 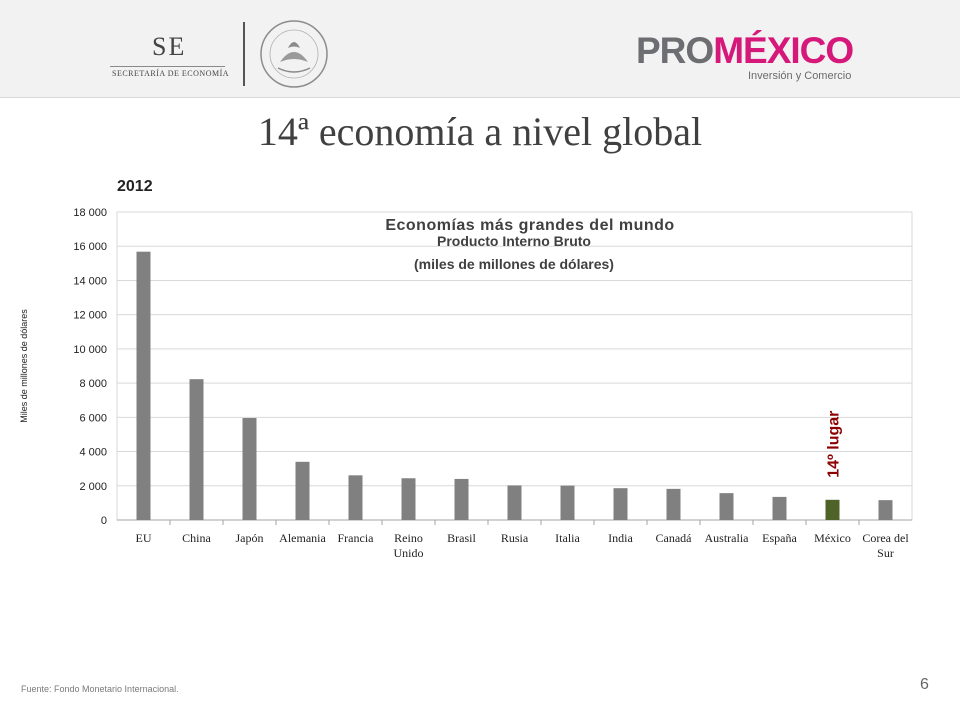 I want to click on x-category-label: Italia, so click(x=567, y=538).